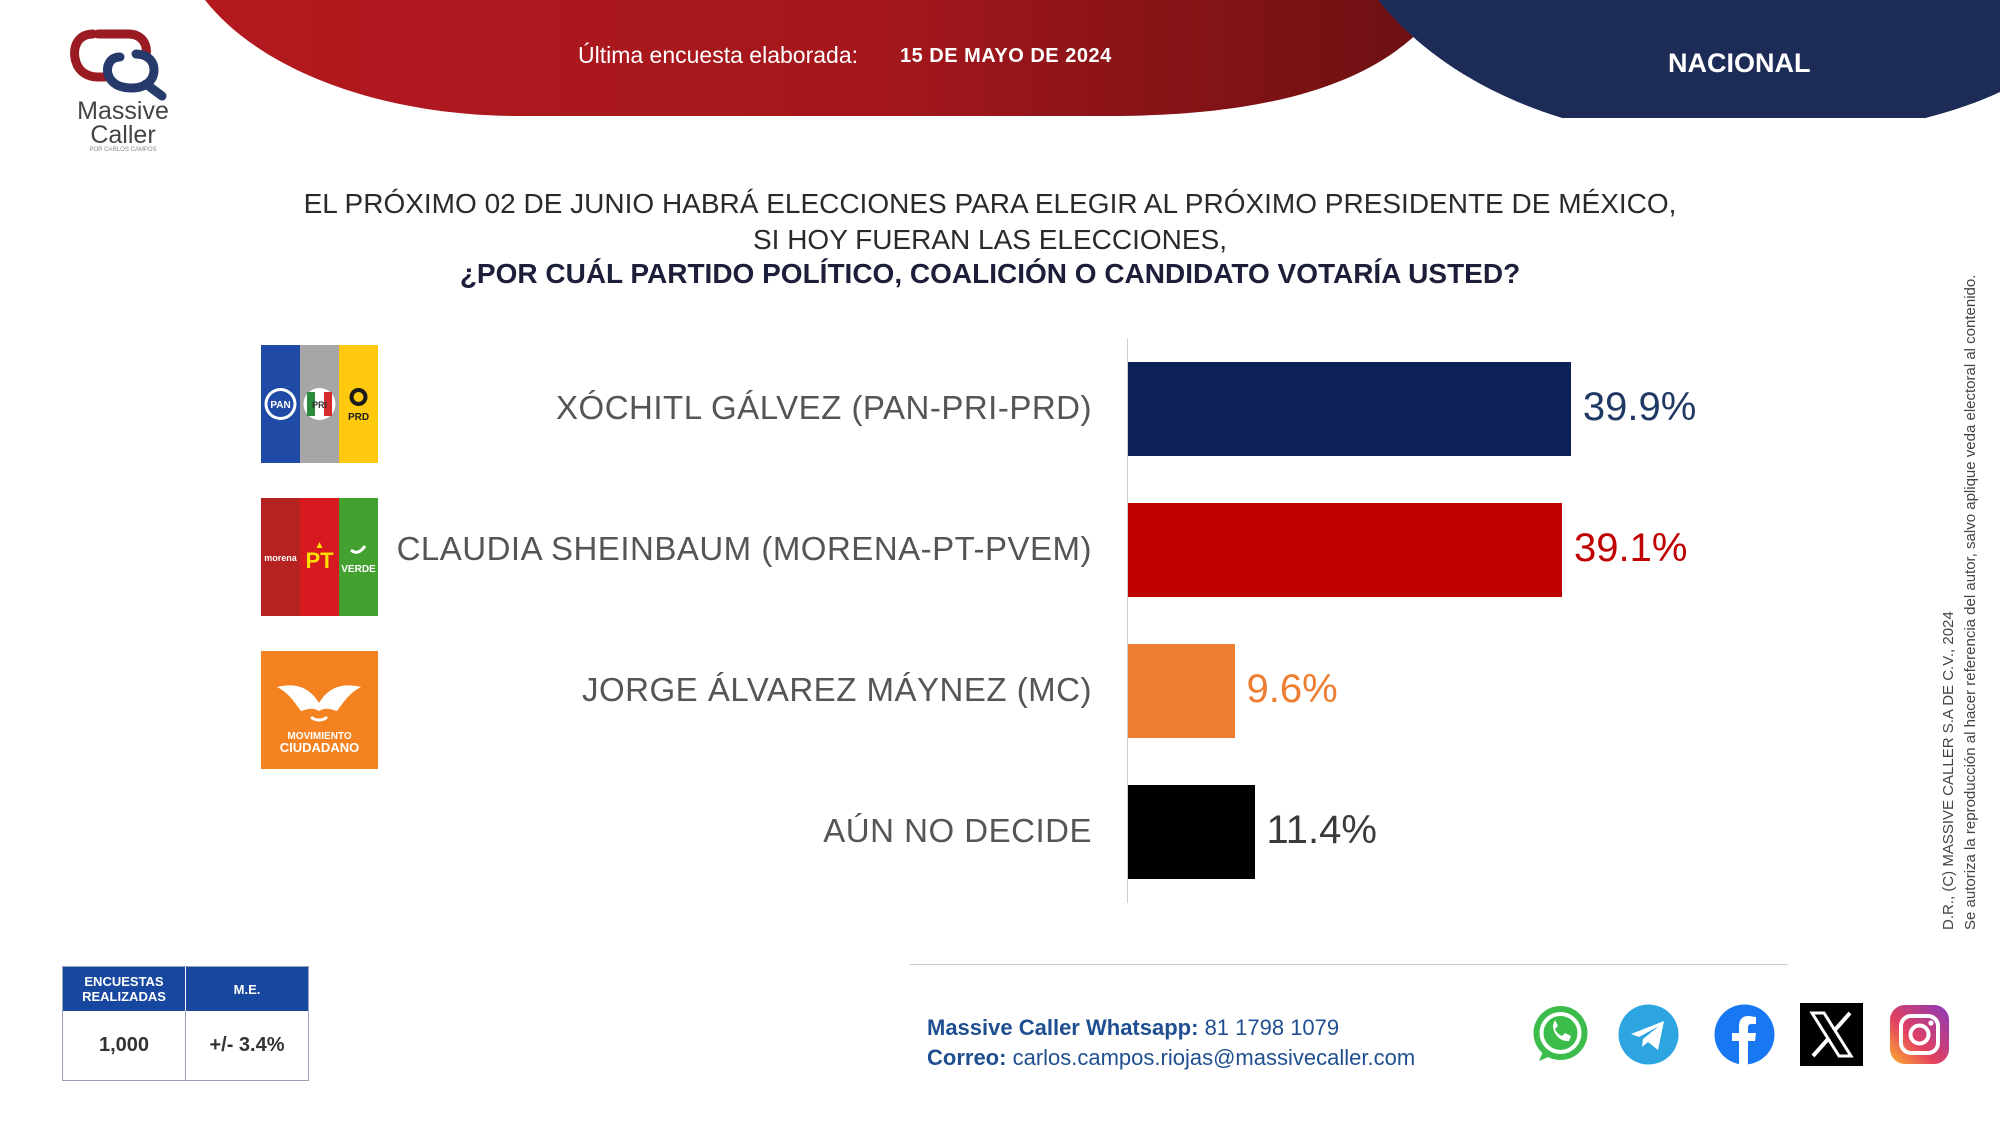 The image size is (2000, 1125). I want to click on mc-text-2: CIUDADANO, so click(319, 747).